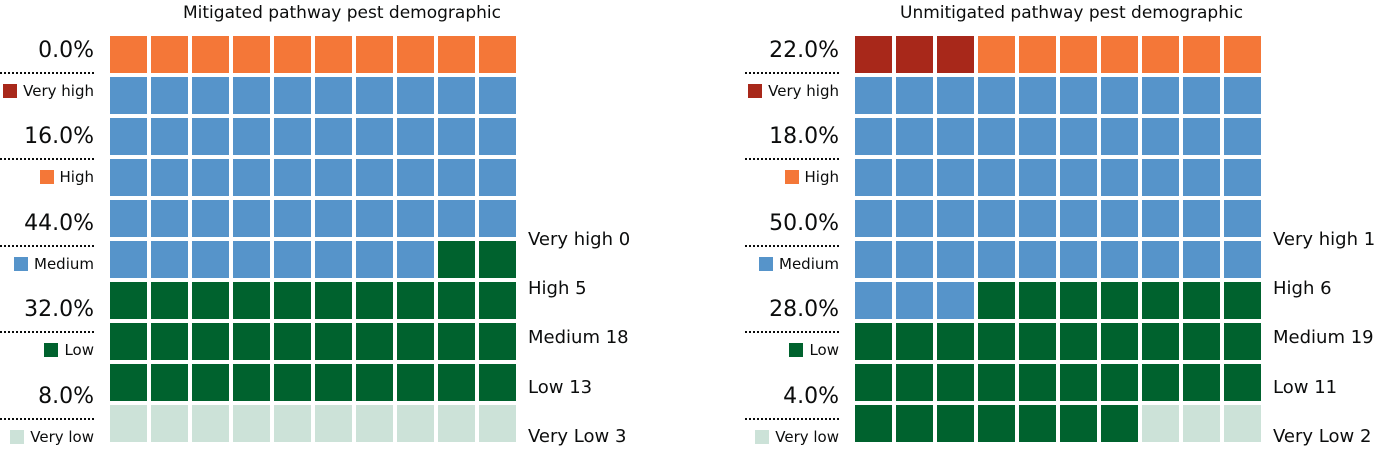 This screenshot has width=1392, height=456. I want to click on legend-medium: Medium, so click(47, 264).